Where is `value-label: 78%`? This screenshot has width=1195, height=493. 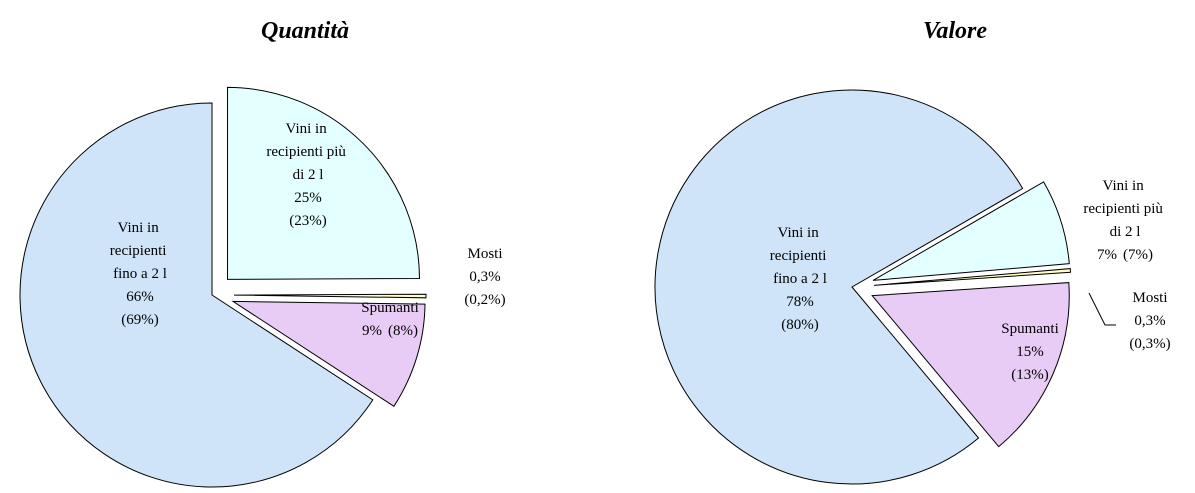
value-label: 78% is located at coordinates (800, 302).